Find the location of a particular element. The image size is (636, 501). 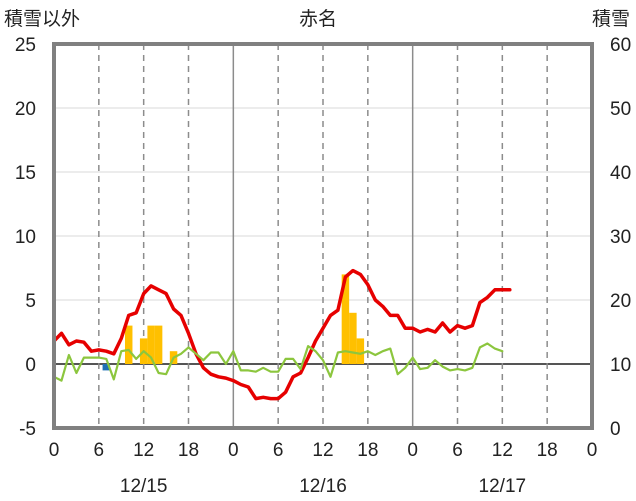

station-name: 赤名 is located at coordinates (317, 19).